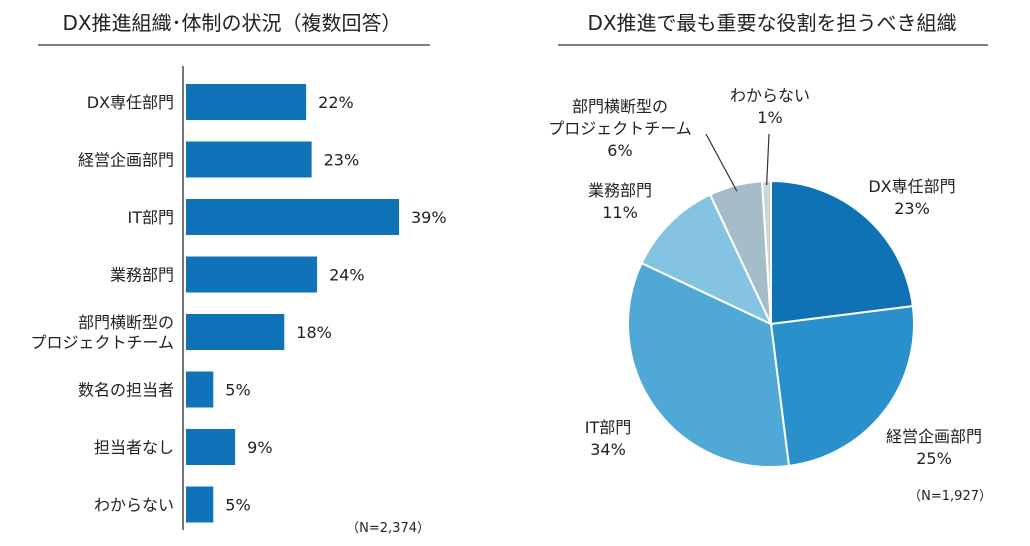 The image size is (1030, 546). Describe the element at coordinates (102, 332) in the screenshot. I see `bar-category-label: 部門横断型のプロジェクトチーム` at that location.